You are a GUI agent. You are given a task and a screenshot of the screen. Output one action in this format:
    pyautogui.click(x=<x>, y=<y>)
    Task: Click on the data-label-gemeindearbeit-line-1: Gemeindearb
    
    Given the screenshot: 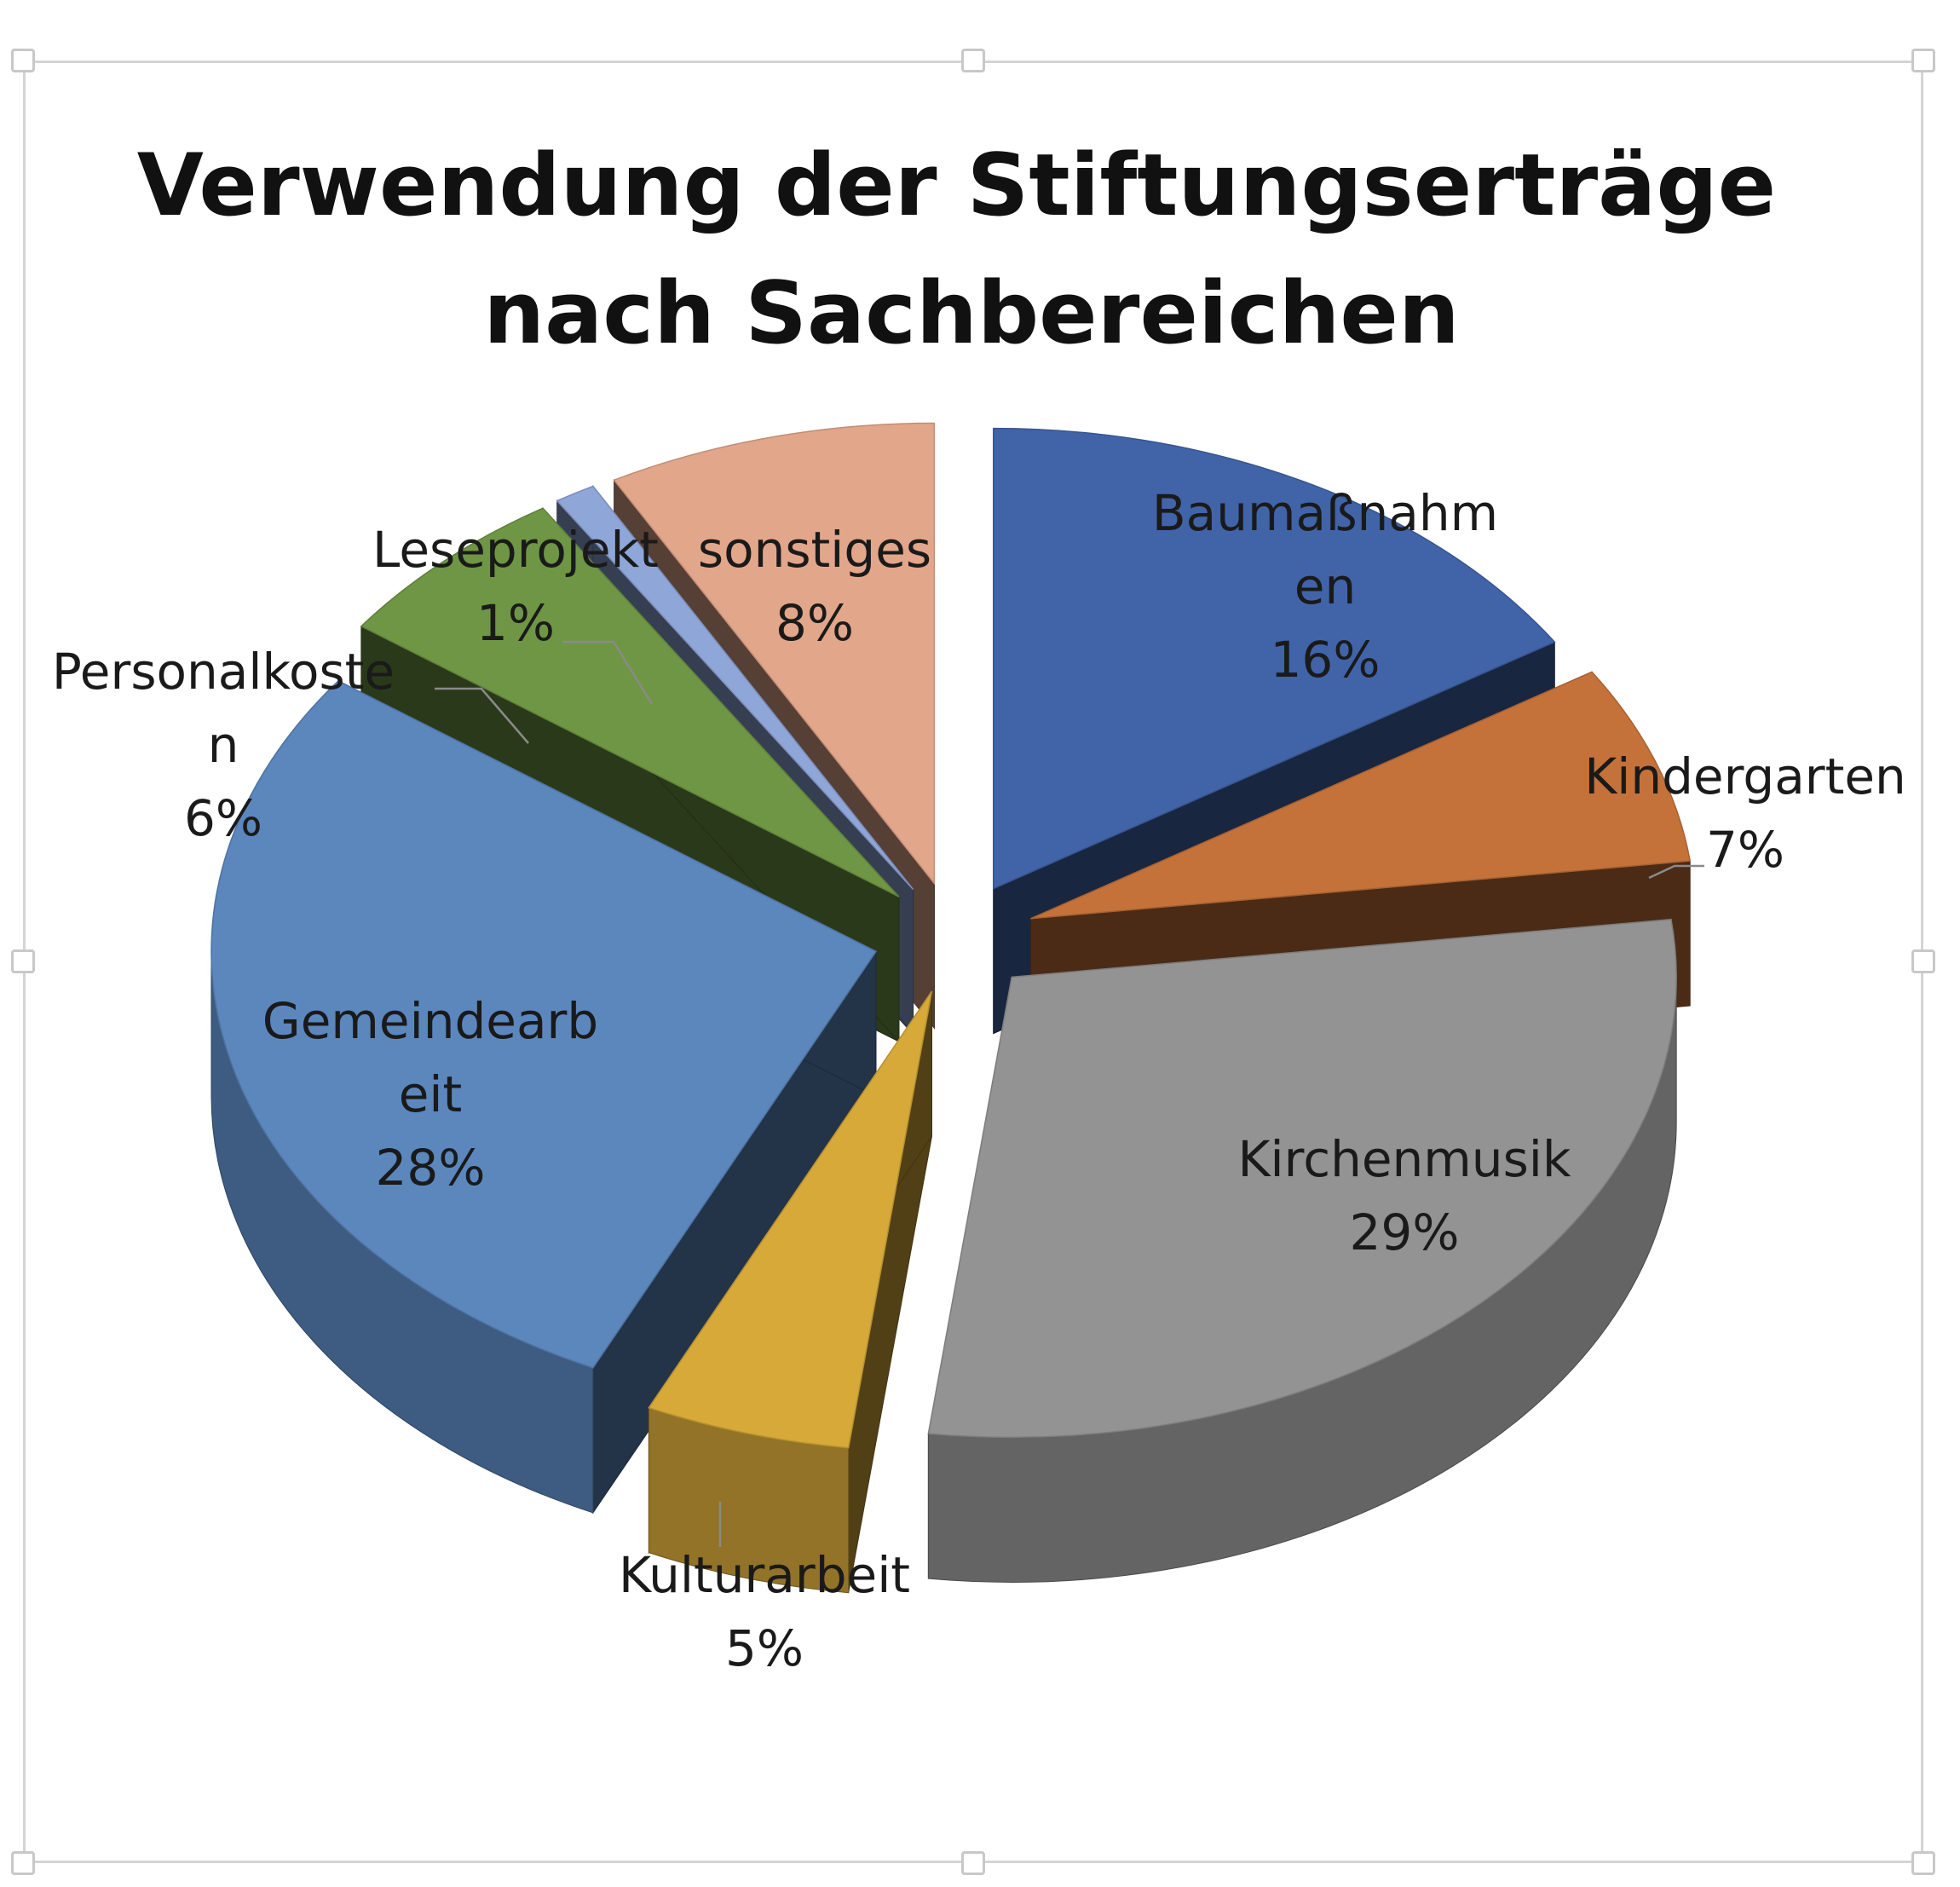 What is the action you would take?
    pyautogui.click(x=430, y=1021)
    